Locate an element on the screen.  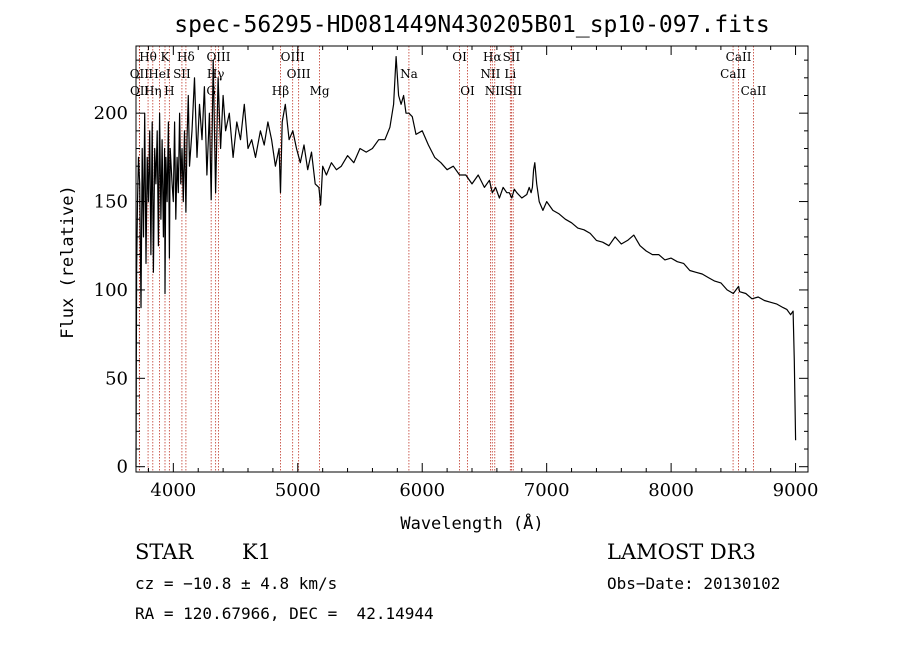
x-tick-label-2: 6000 is located at coordinates (422, 490).